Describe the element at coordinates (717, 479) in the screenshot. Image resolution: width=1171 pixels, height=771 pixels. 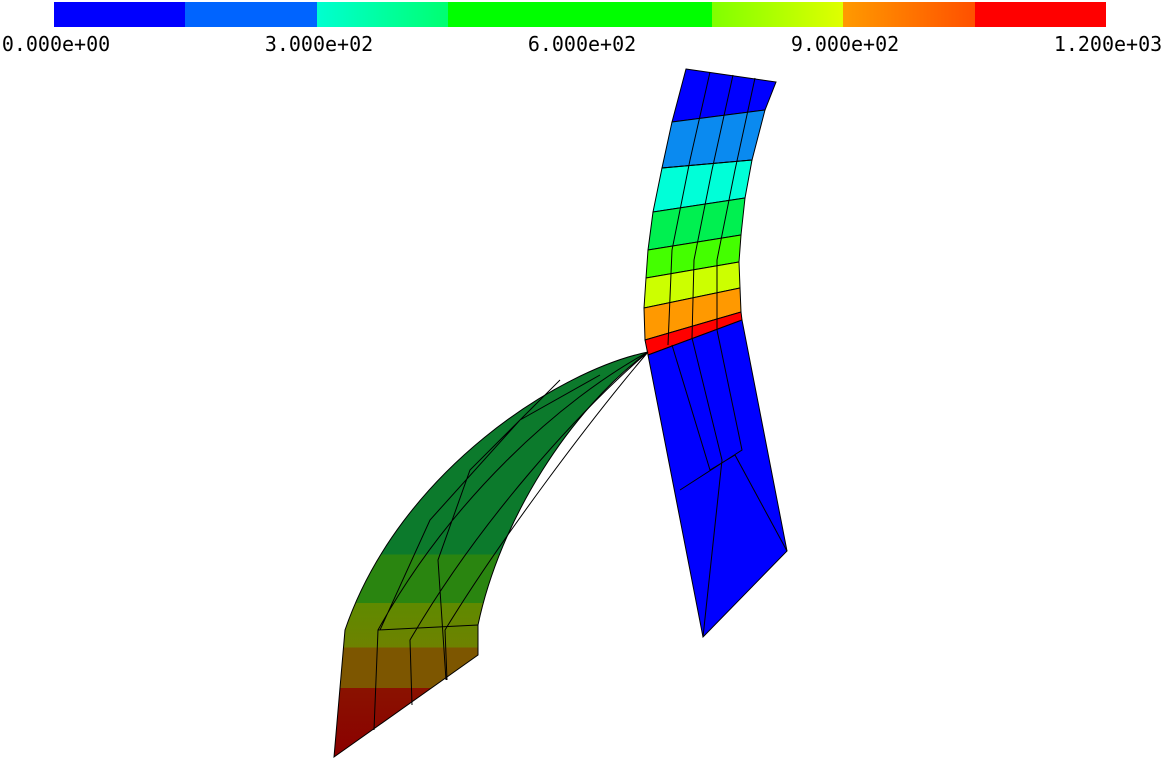
I see `band` at that location.